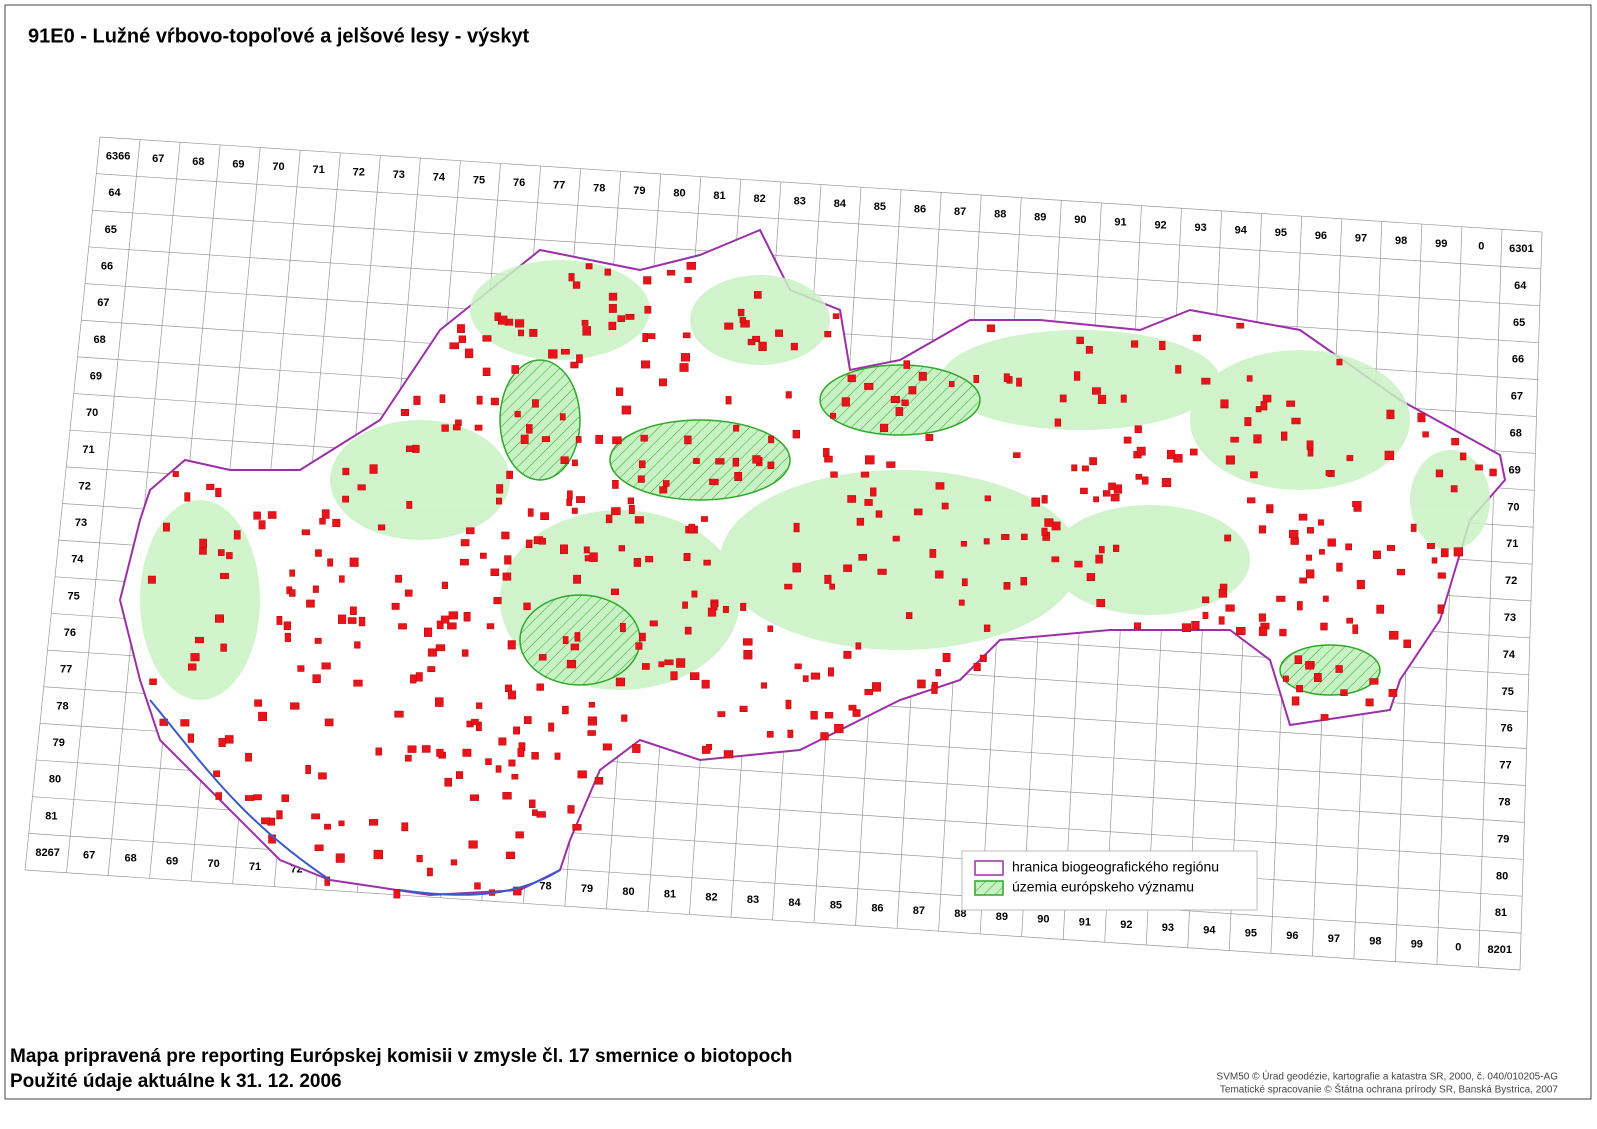 The image size is (1597, 1129). What do you see at coordinates (1103, 887) in the screenshot?
I see `legend-label: územia európskeho významu` at bounding box center [1103, 887].